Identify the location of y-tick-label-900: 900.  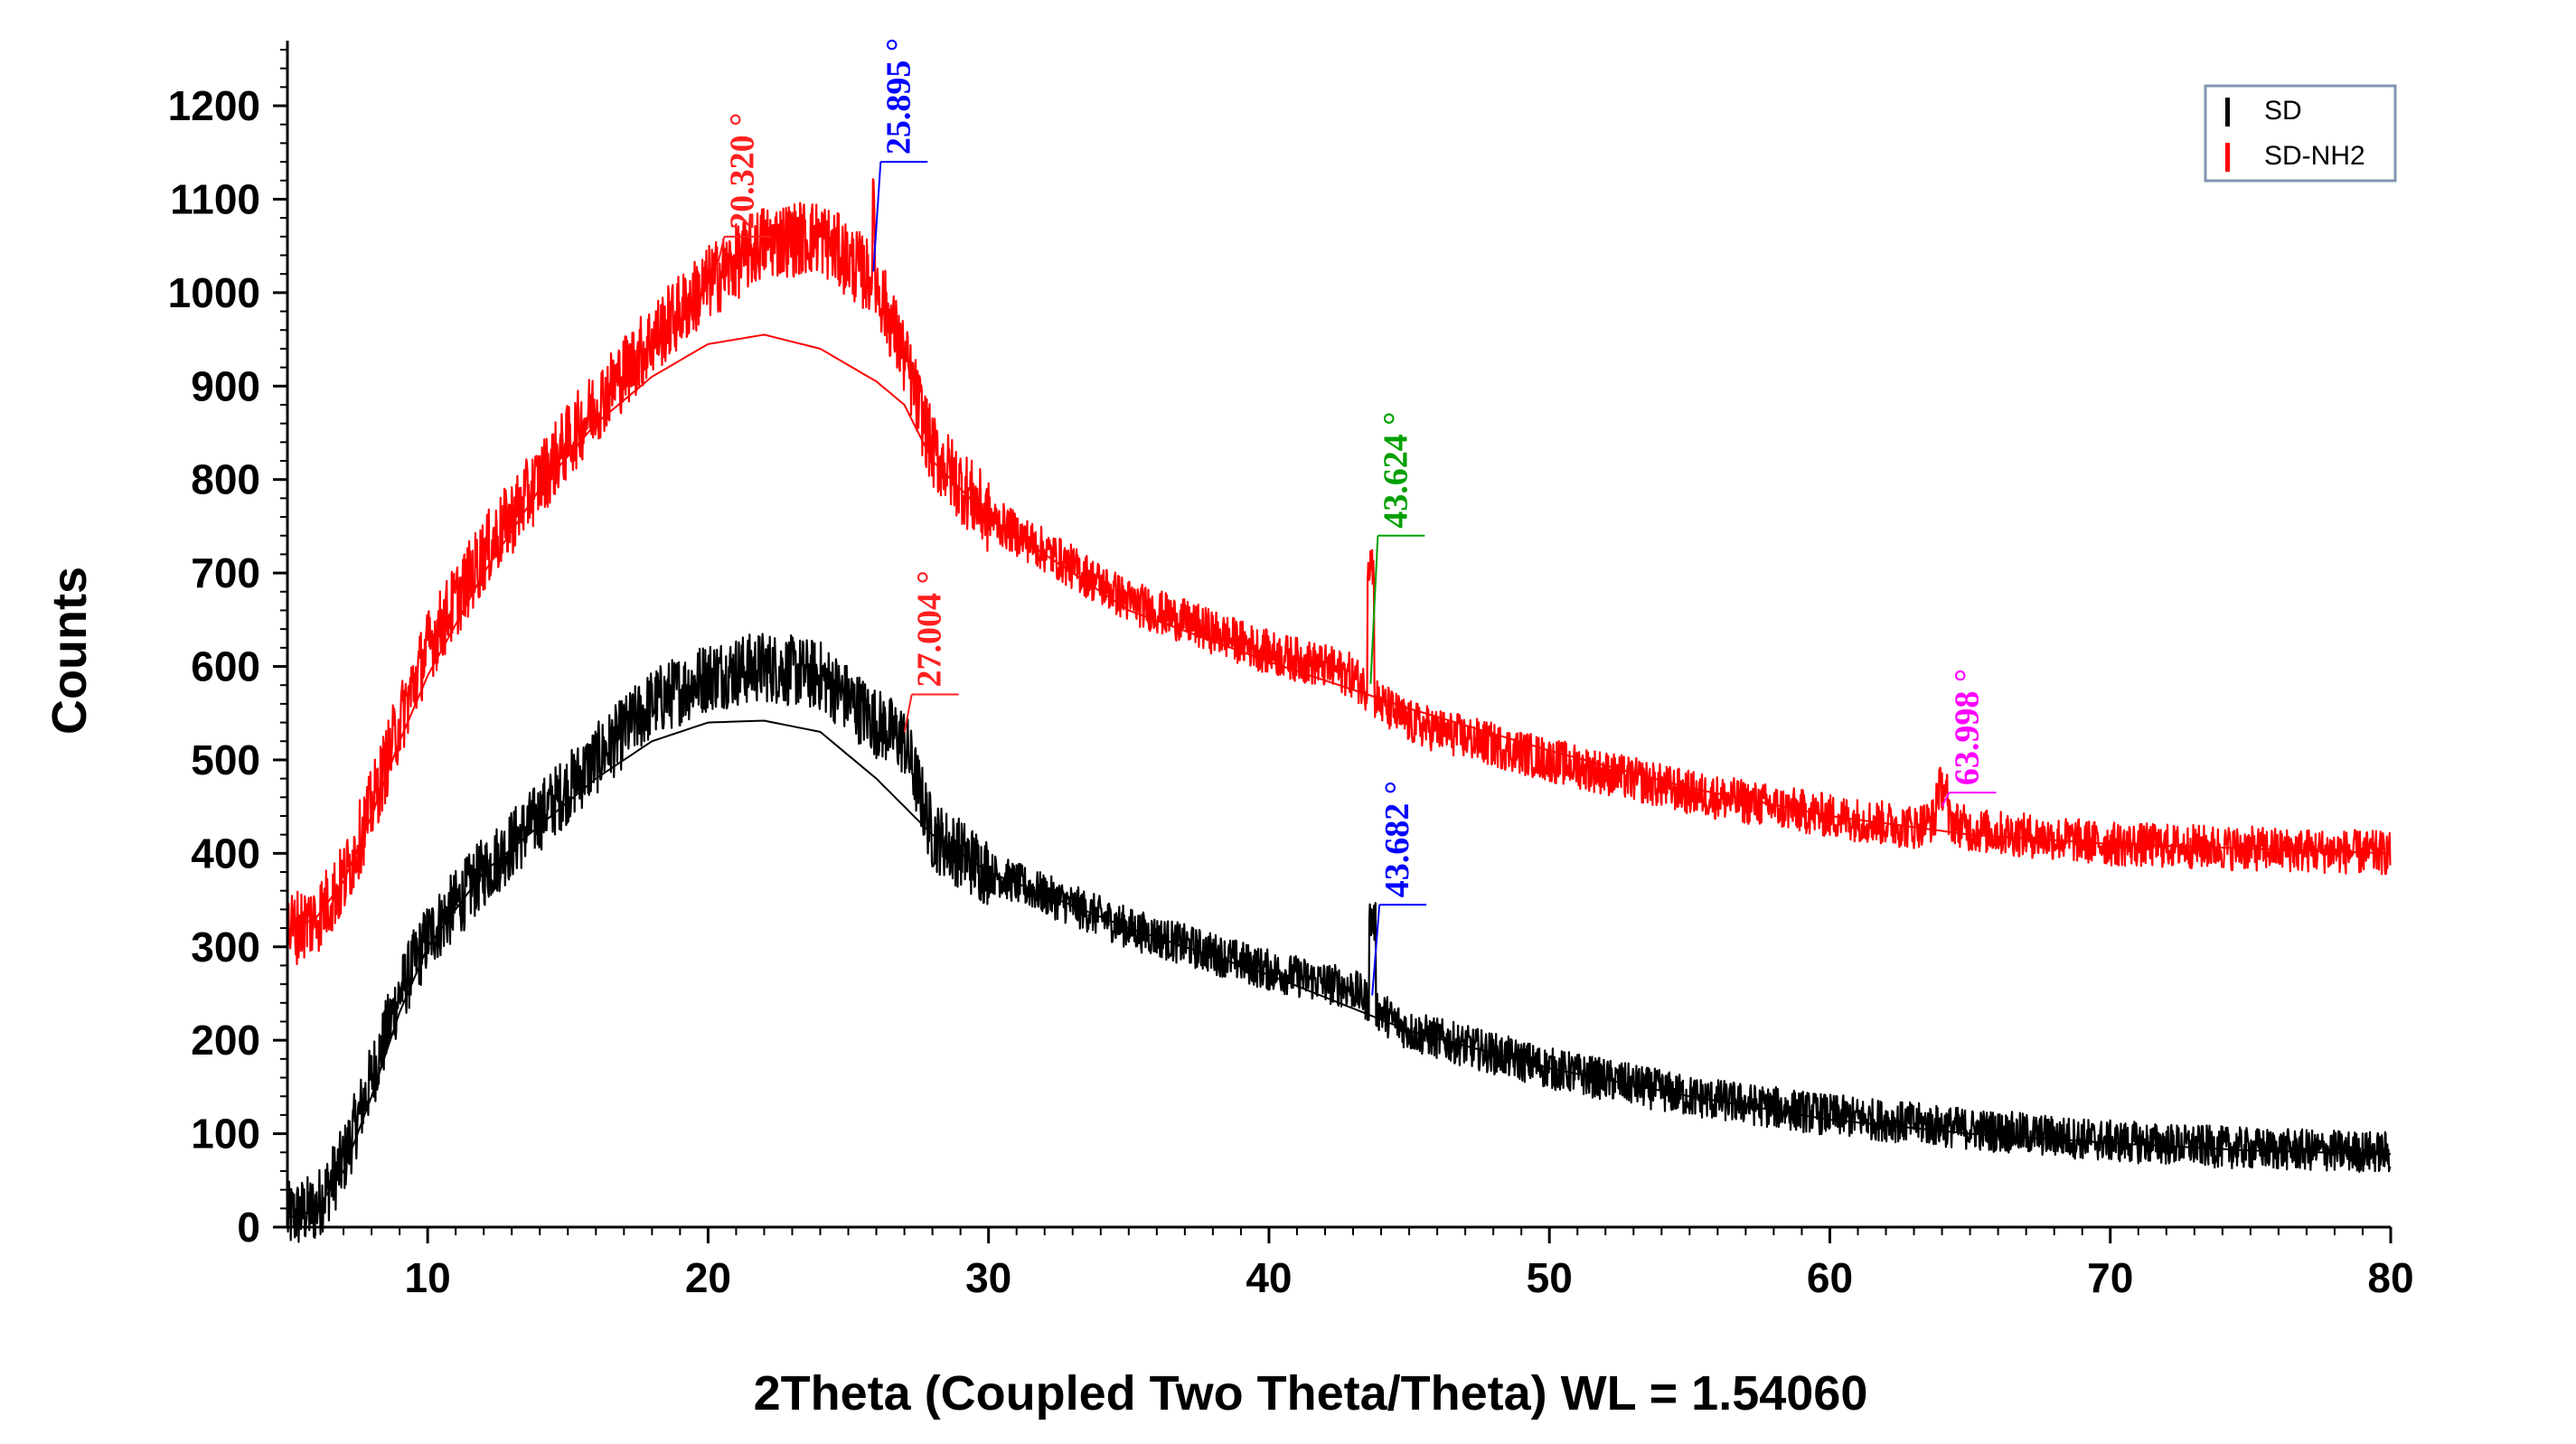
(226, 385).